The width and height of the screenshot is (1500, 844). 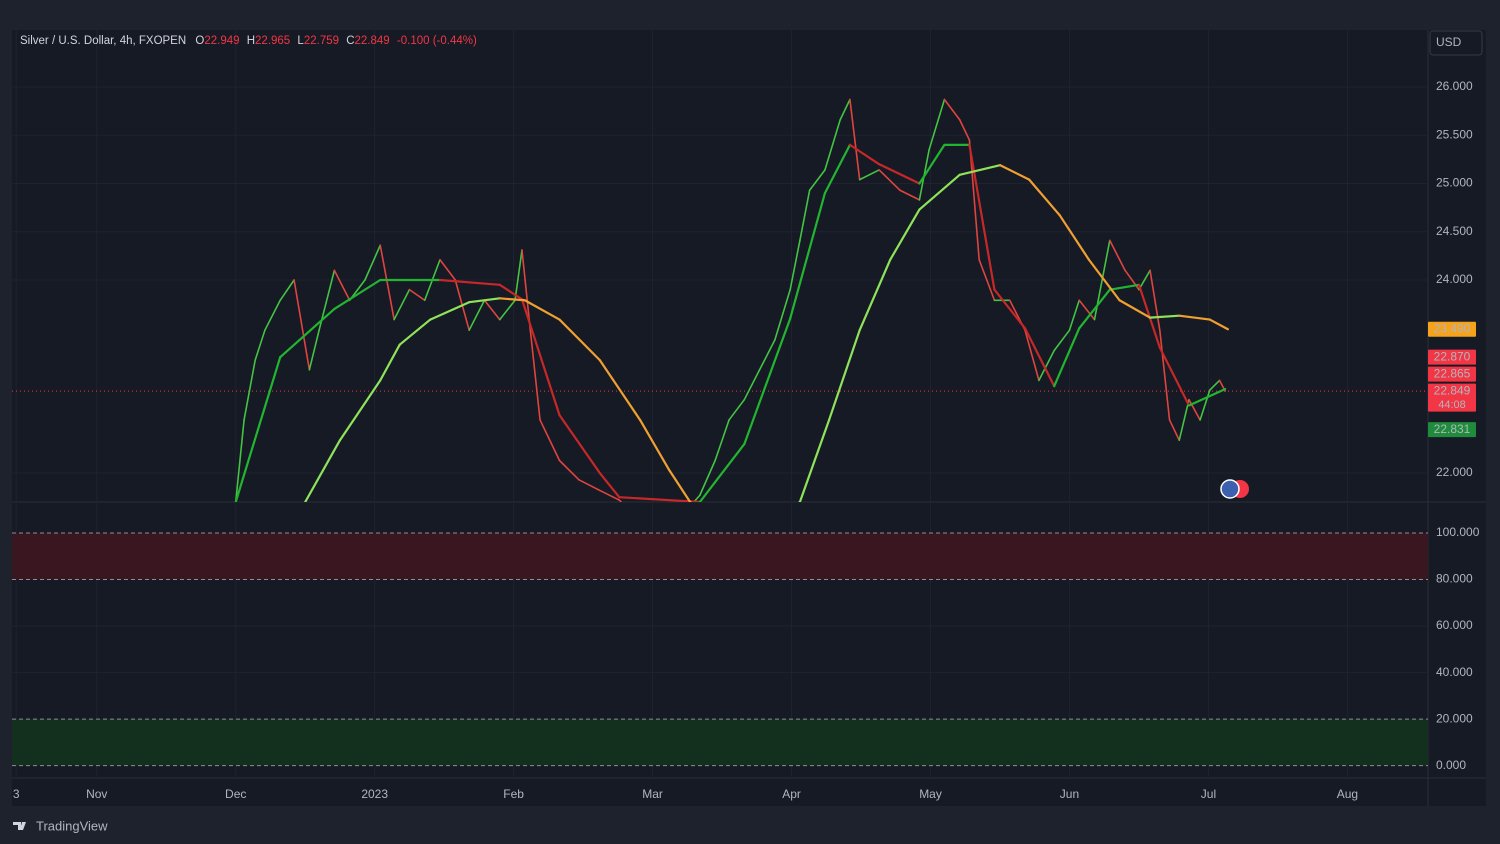 I want to click on currency: USD, so click(x=1449, y=42).